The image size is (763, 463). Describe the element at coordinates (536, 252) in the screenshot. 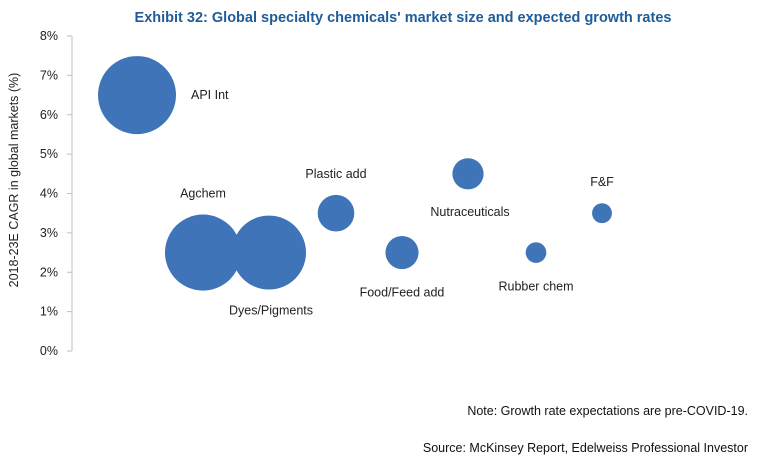

I see `bubble-rubber-chem` at that location.